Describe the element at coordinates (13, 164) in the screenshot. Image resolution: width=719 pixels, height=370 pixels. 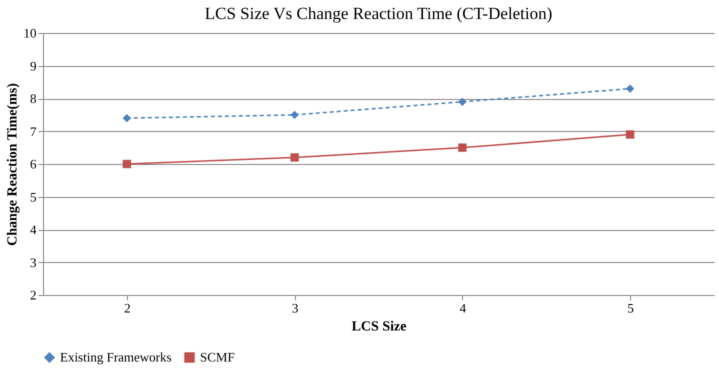
I see `y-axis-title: Change Reaction Time(ms)` at that location.